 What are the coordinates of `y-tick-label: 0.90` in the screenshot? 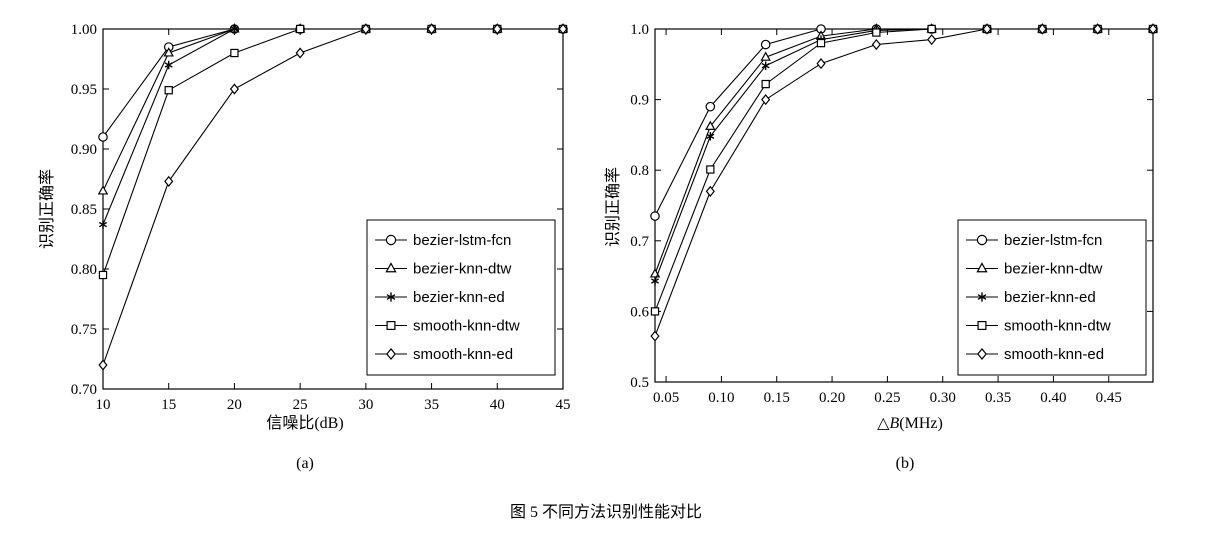 It's located at (84, 150).